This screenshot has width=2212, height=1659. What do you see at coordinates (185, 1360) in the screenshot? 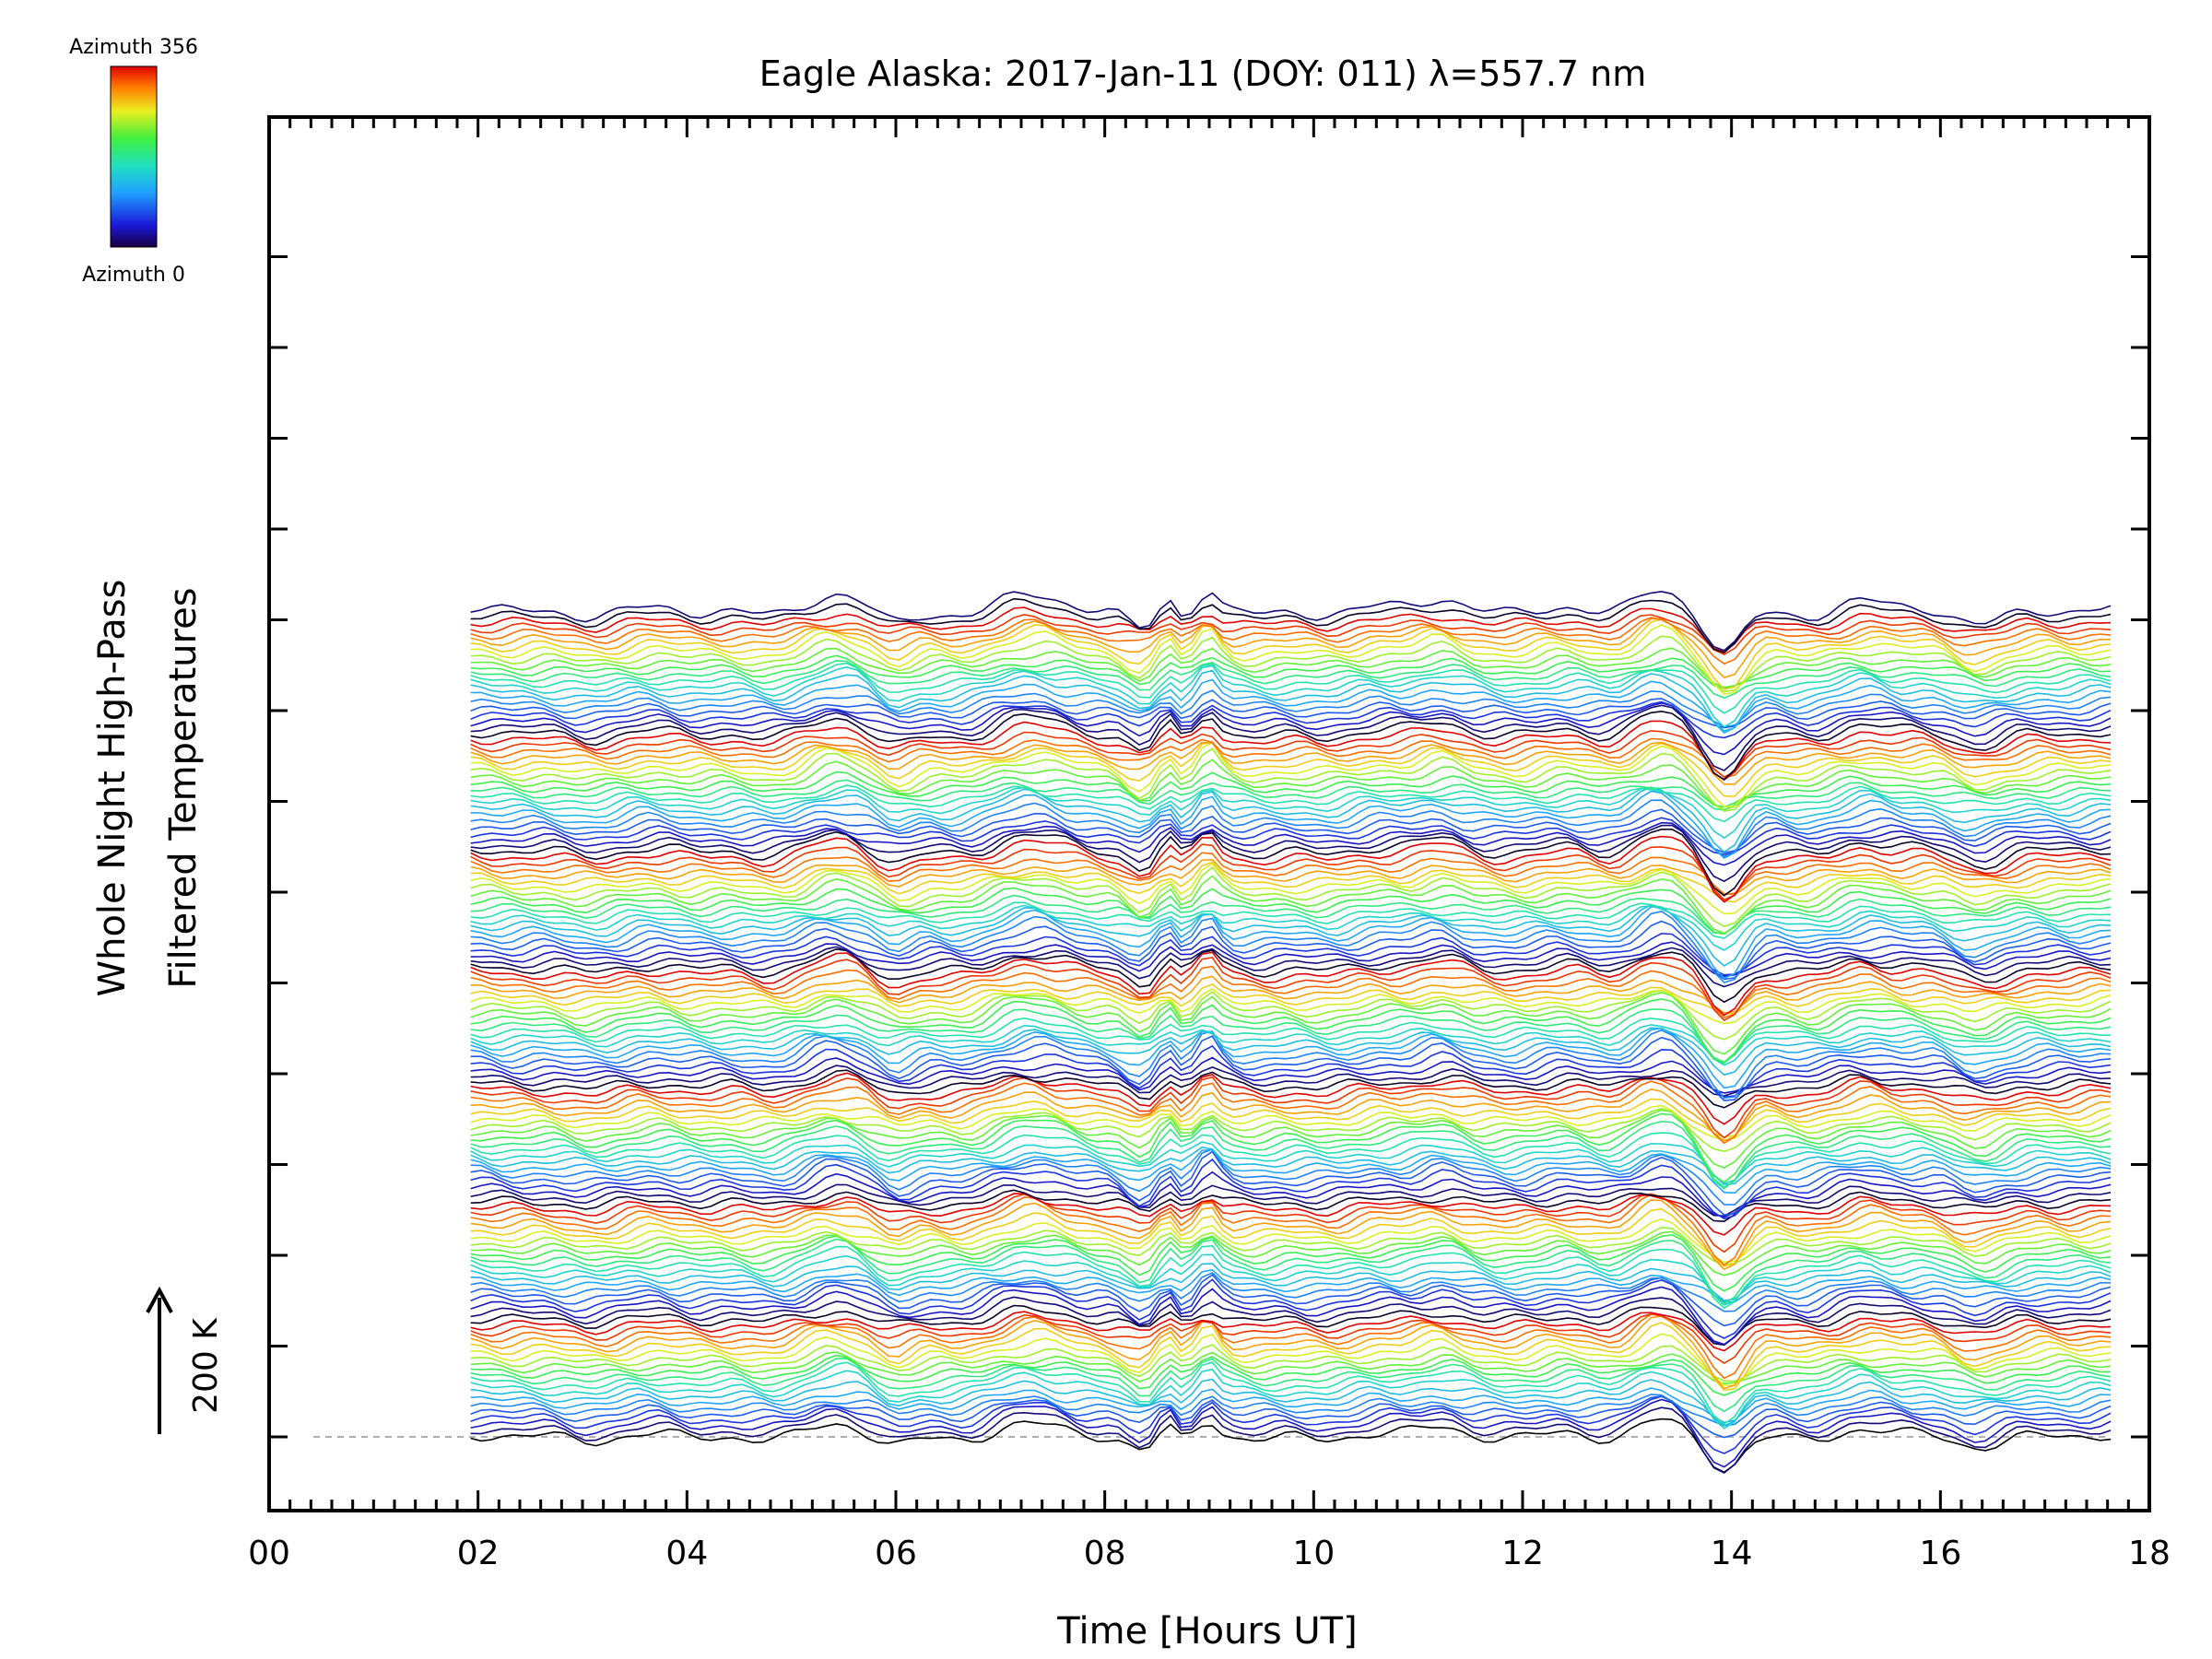
I see `scale-bar: 200 K` at bounding box center [185, 1360].